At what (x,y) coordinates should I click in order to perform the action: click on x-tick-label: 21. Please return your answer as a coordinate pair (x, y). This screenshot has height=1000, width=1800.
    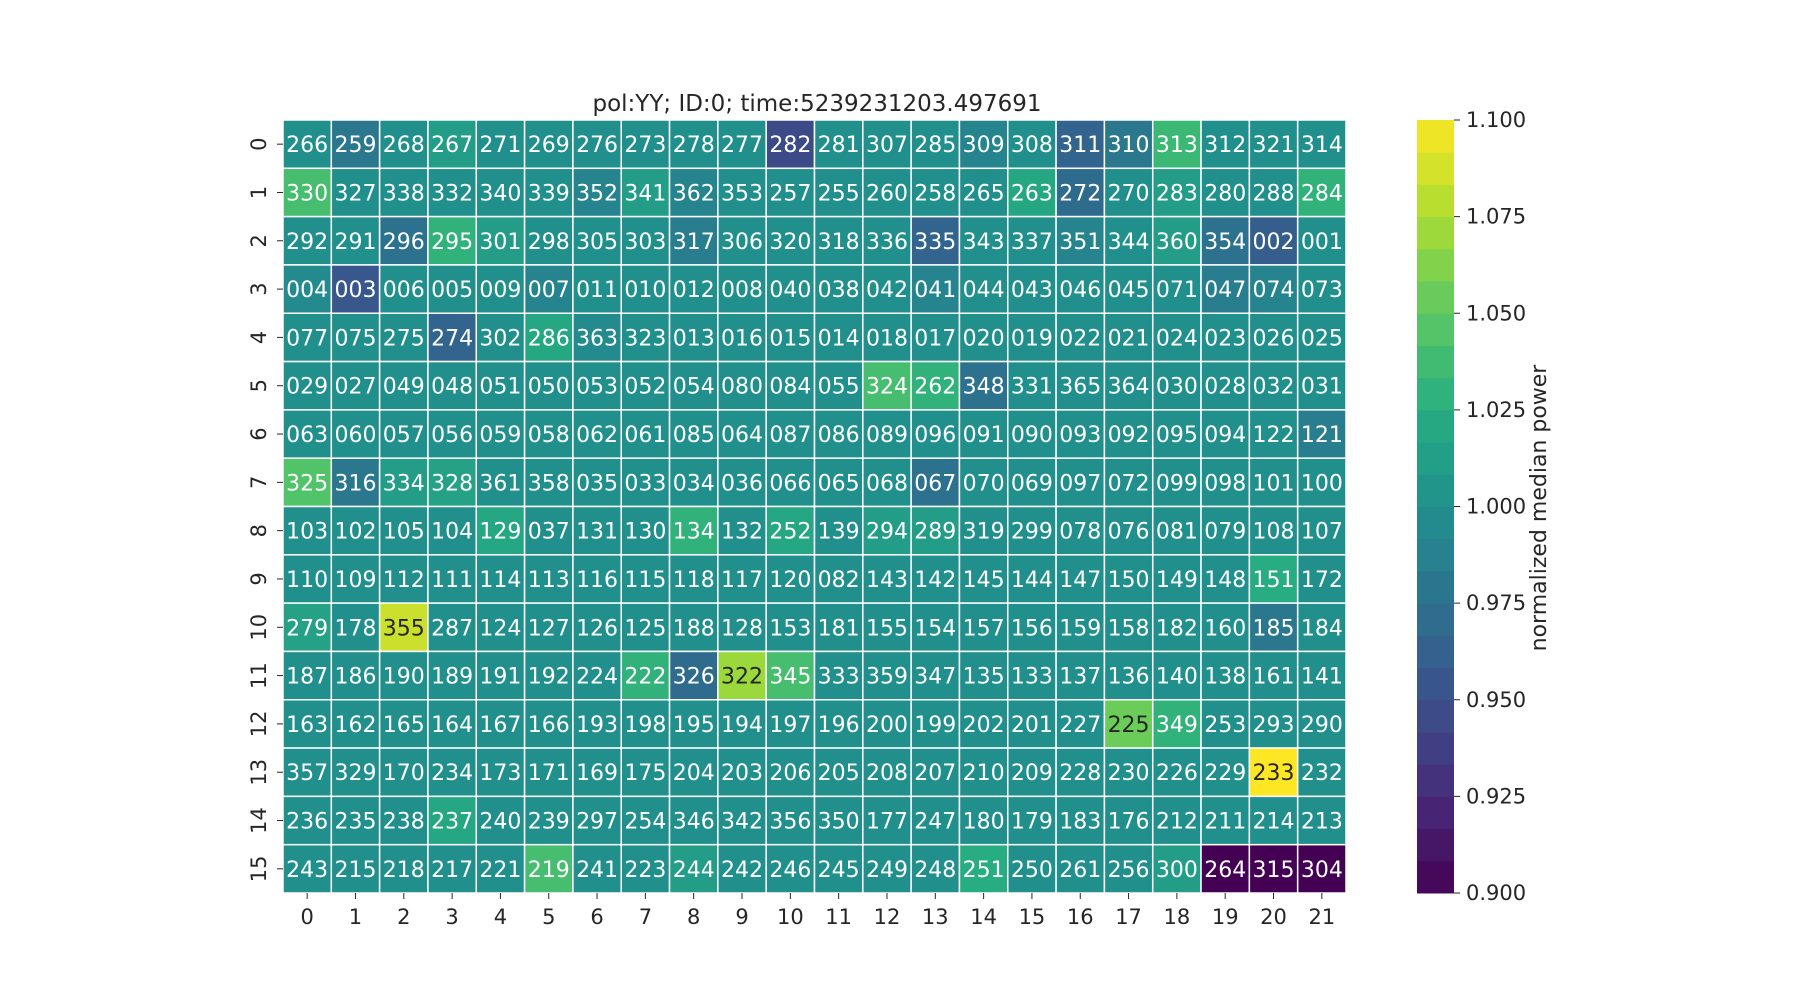
    Looking at the image, I should click on (1321, 917).